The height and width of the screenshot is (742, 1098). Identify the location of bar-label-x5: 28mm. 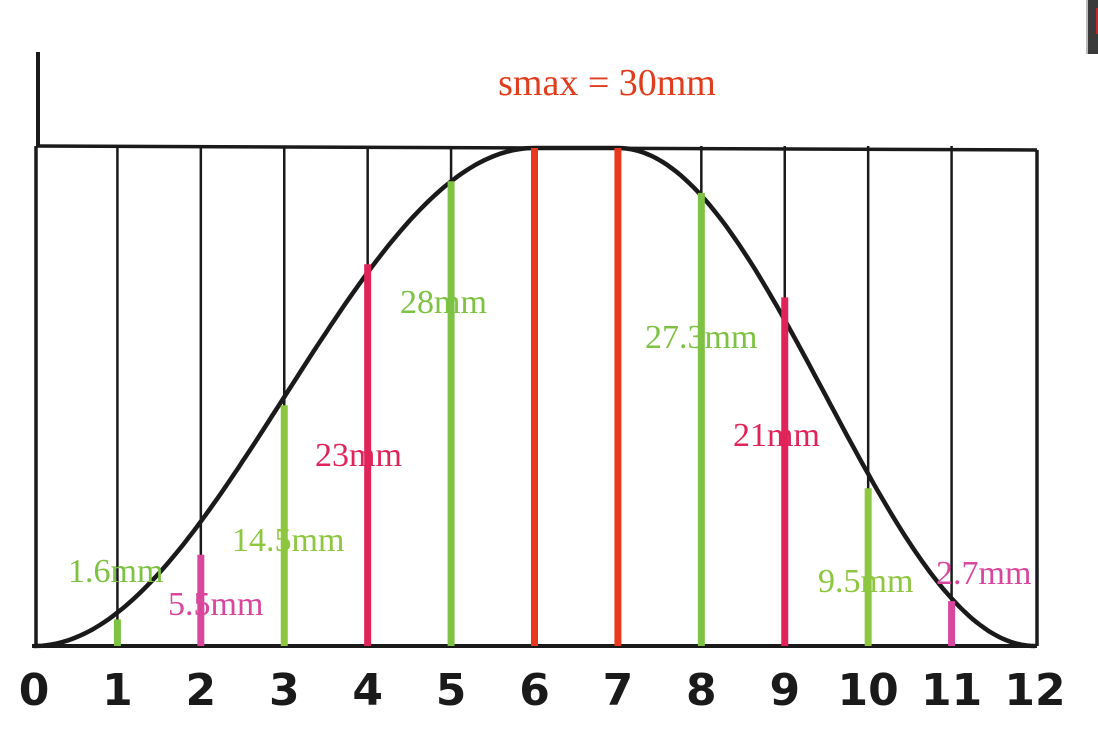
(443, 302).